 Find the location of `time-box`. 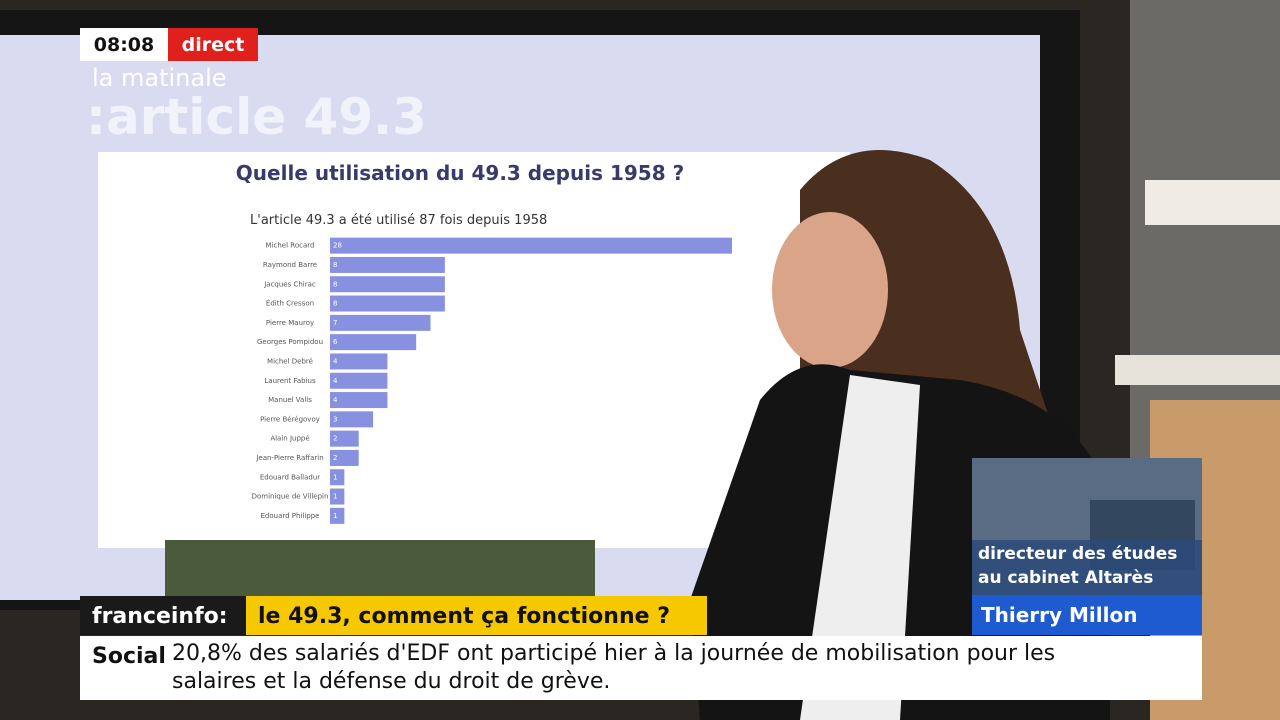

time-box is located at coordinates (124, 44).